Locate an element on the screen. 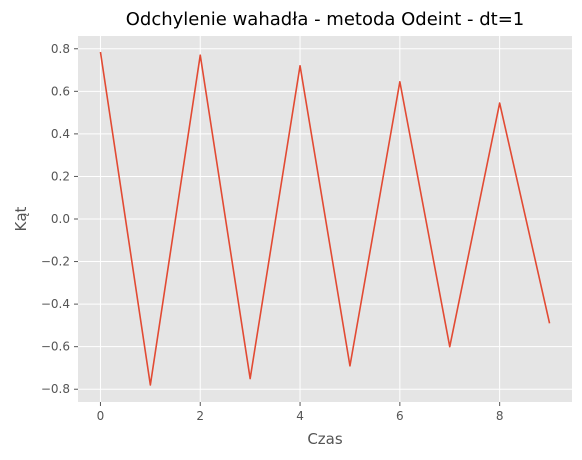 The image size is (582, 460). y-tick-label: 0.2 is located at coordinates (60, 176).